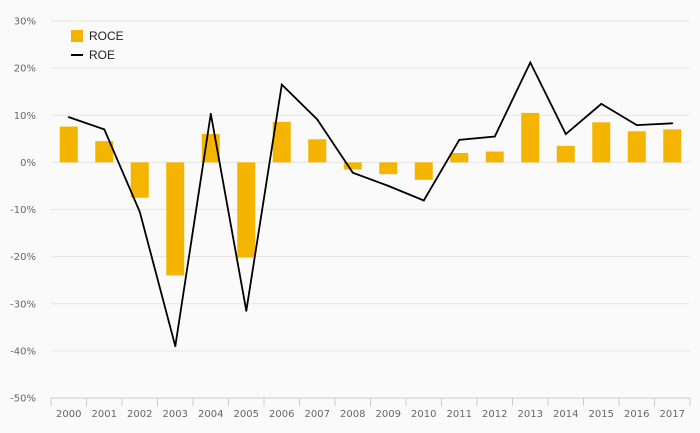 The height and width of the screenshot is (433, 700). Describe the element at coordinates (25, 69) in the screenshot. I see `y-tick-label: 20%` at that location.